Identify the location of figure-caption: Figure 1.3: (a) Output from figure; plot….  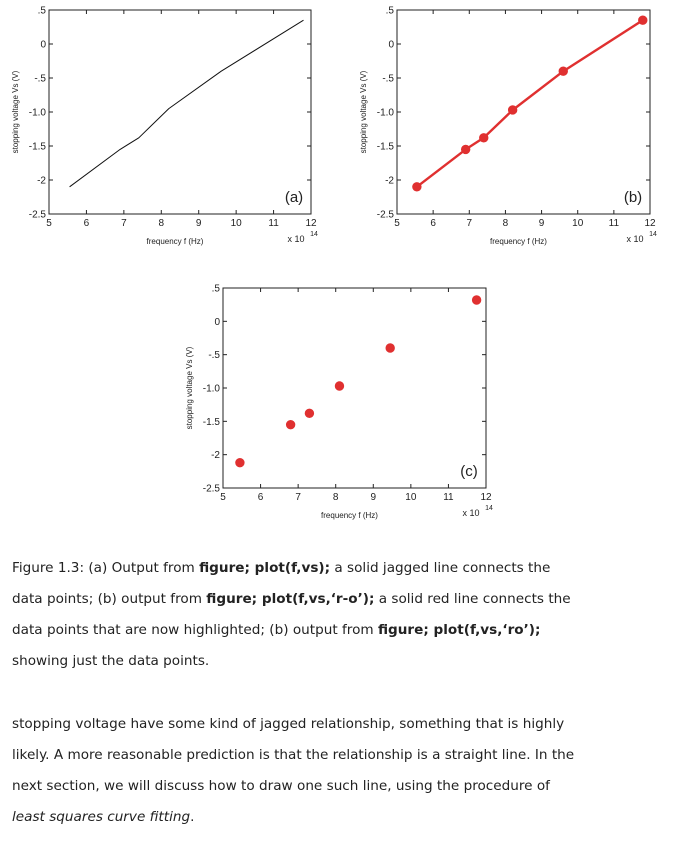
(297, 615).